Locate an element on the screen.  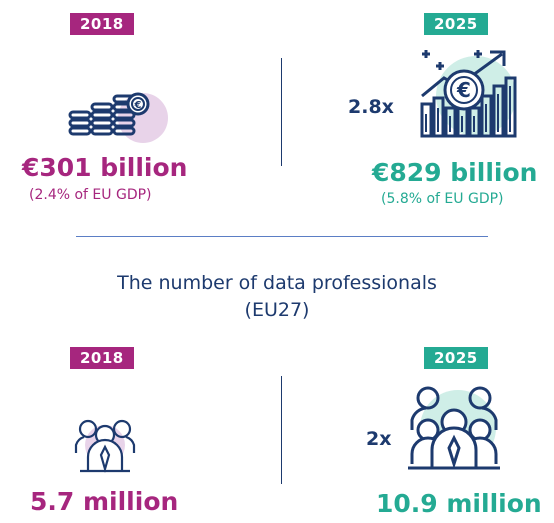
revenue-2025-value: €829 billion is located at coordinates (455, 172).